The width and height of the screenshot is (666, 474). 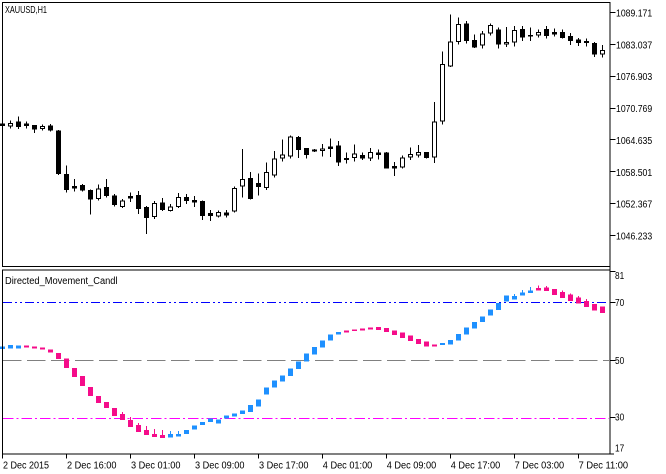 What do you see at coordinates (284, 466) in the screenshot?
I see `svg-text: 3 Dec 17:00` at bounding box center [284, 466].